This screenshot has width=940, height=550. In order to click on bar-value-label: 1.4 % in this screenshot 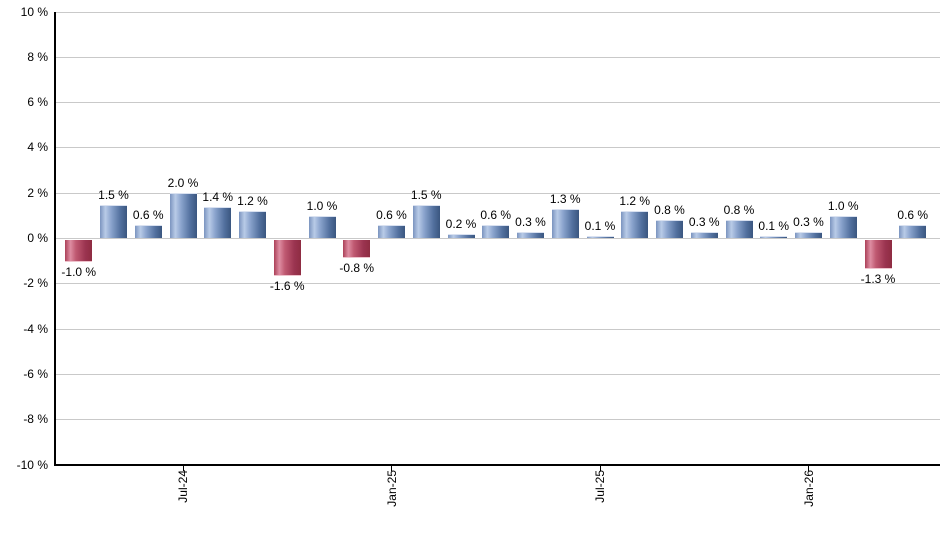, I will do `click(218, 196)`.